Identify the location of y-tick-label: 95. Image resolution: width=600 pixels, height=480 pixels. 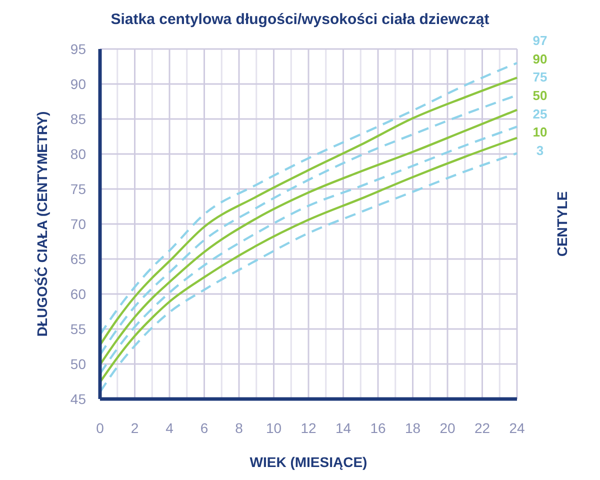
(78, 49).